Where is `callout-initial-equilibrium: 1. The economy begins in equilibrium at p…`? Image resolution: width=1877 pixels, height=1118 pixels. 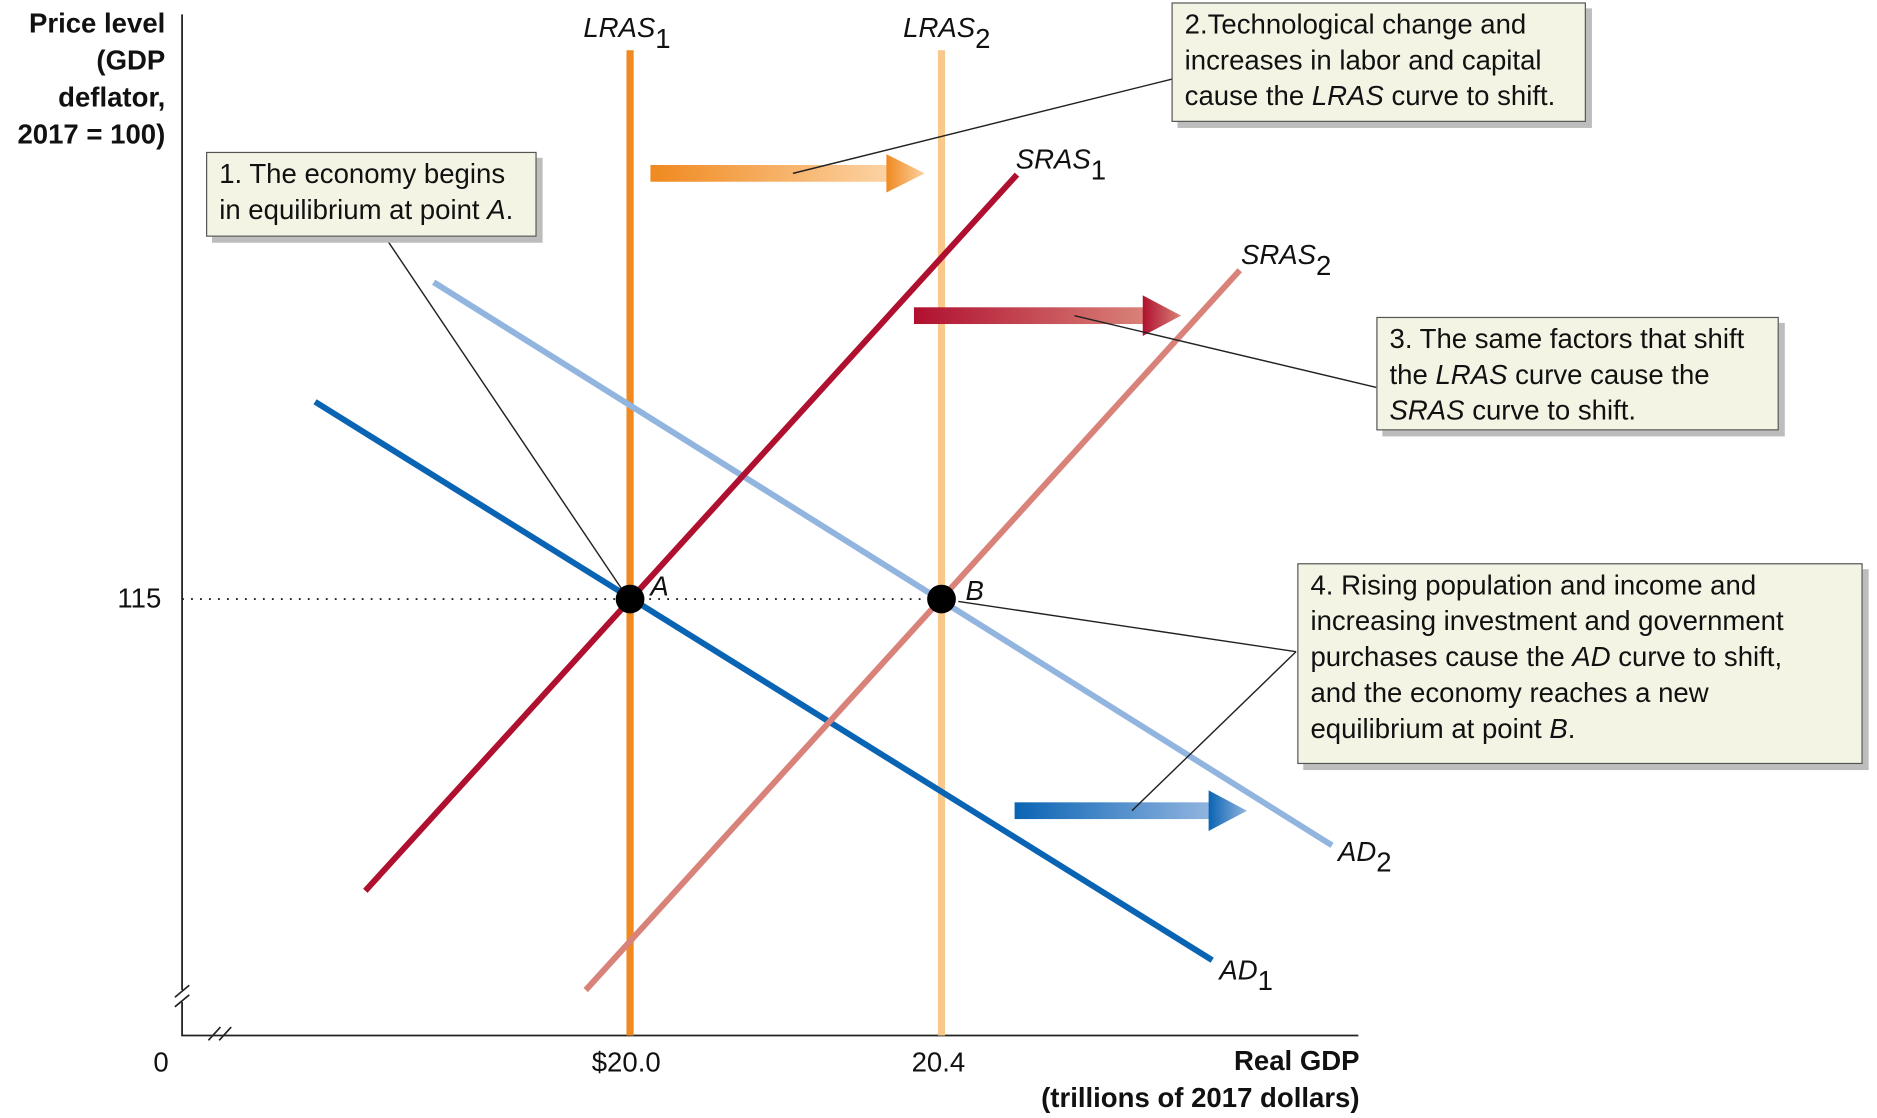 callout-initial-equilibrium: 1. The economy begins in equilibrium at p… is located at coordinates (371, 194).